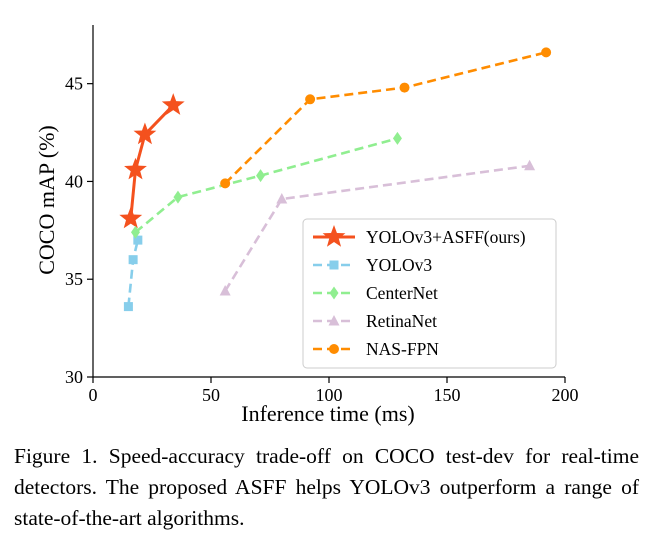  Describe the element at coordinates (399, 265) in the screenshot. I see `legend-label-yolov3: YOLOv3` at that location.